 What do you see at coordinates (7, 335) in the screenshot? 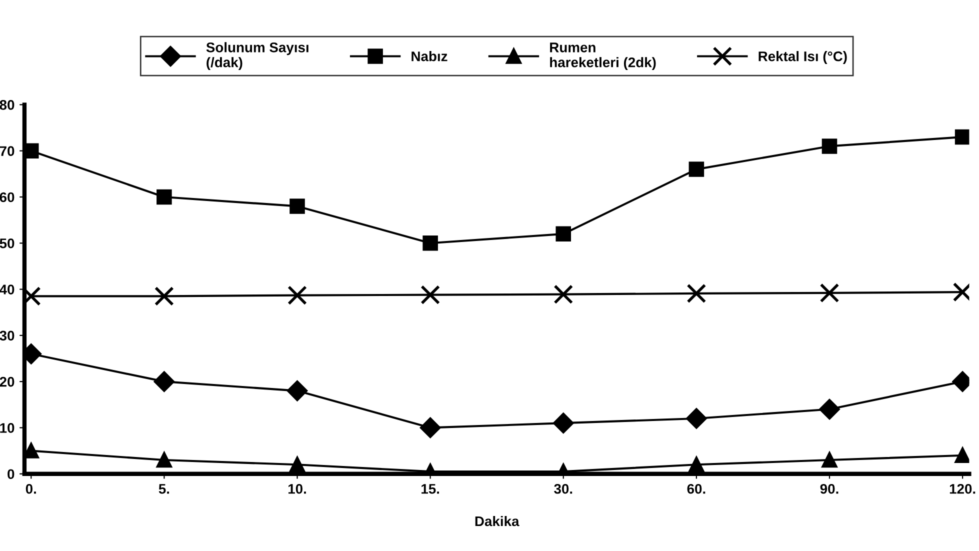
I see `y-tick-label: 30` at bounding box center [7, 335].